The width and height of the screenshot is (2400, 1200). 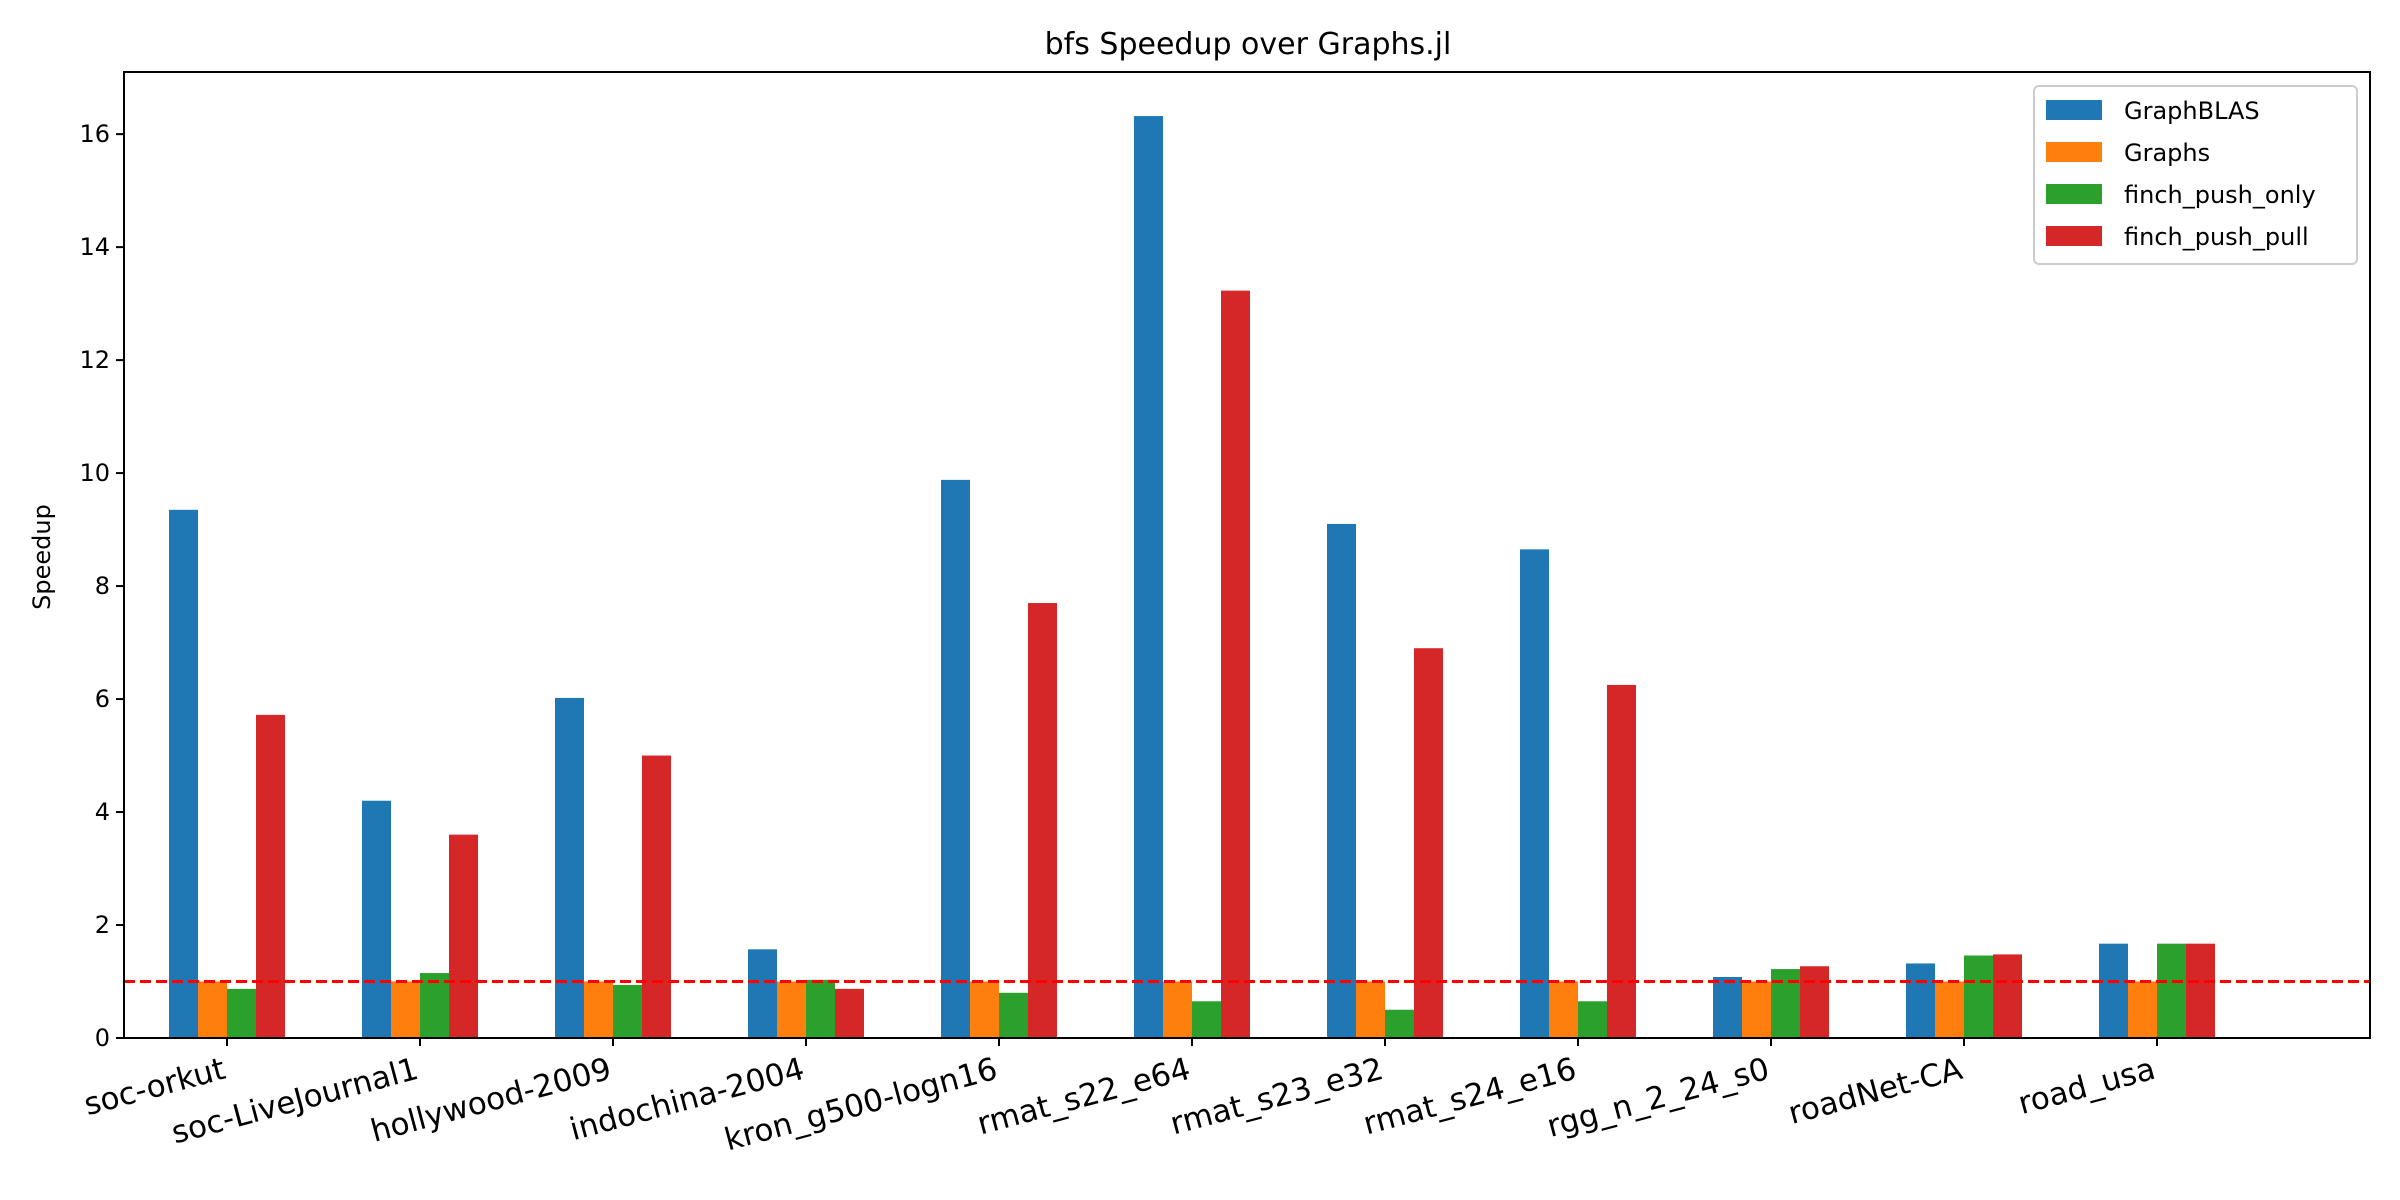 What do you see at coordinates (1534, 793) in the screenshot?
I see `bar-GraphBLAS-rmat_s24_e16` at bounding box center [1534, 793].